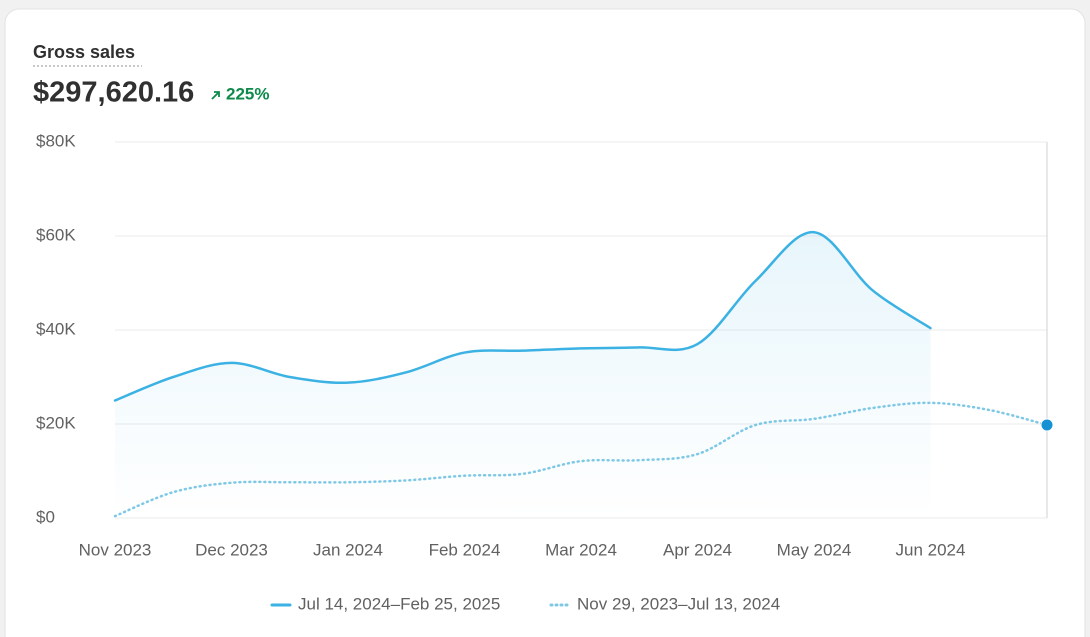 The image size is (1090, 637). I want to click on metric-change: 225%, so click(247, 93).